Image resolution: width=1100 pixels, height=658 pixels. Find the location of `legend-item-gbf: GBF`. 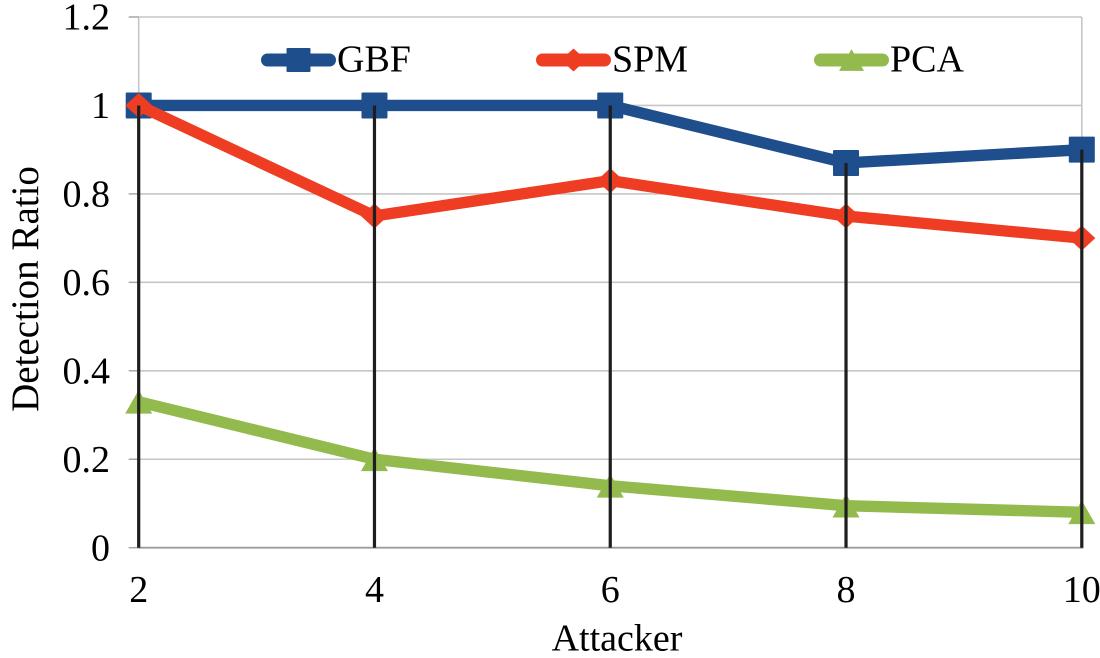

legend-item-gbf: GBF is located at coordinates (336, 60).